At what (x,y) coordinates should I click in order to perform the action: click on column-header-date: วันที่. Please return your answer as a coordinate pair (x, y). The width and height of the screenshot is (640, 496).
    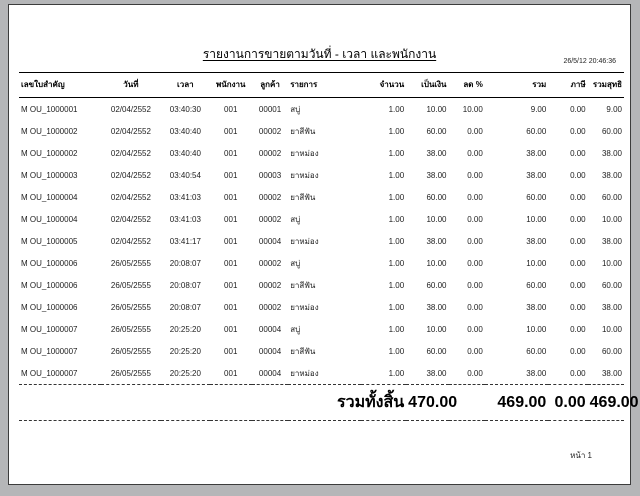
    Looking at the image, I should click on (131, 85).